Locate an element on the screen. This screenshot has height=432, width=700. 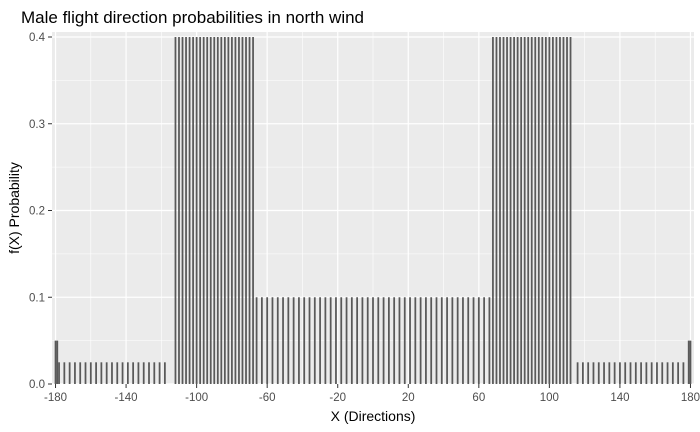
x-tick-label: 140 is located at coordinates (619, 398).